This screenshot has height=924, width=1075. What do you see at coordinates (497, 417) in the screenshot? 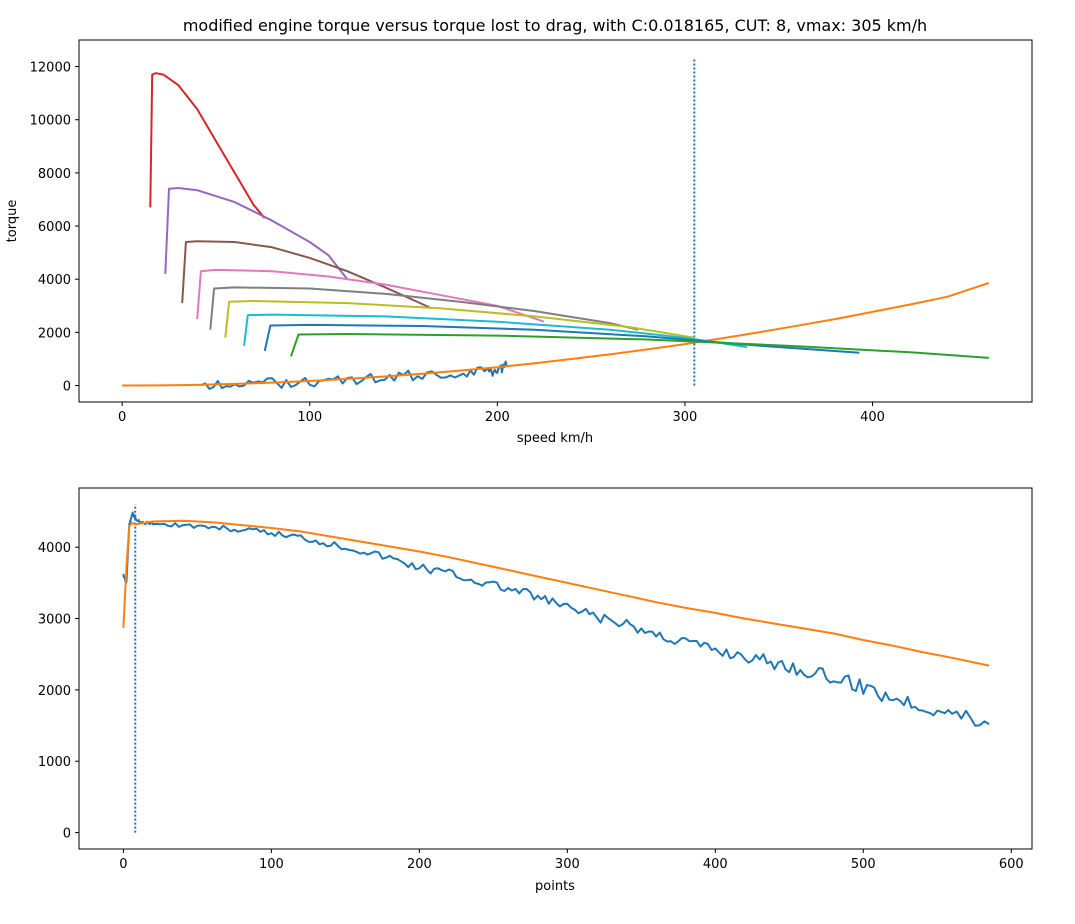
I see `top-x-tick-label: 200` at bounding box center [497, 417].